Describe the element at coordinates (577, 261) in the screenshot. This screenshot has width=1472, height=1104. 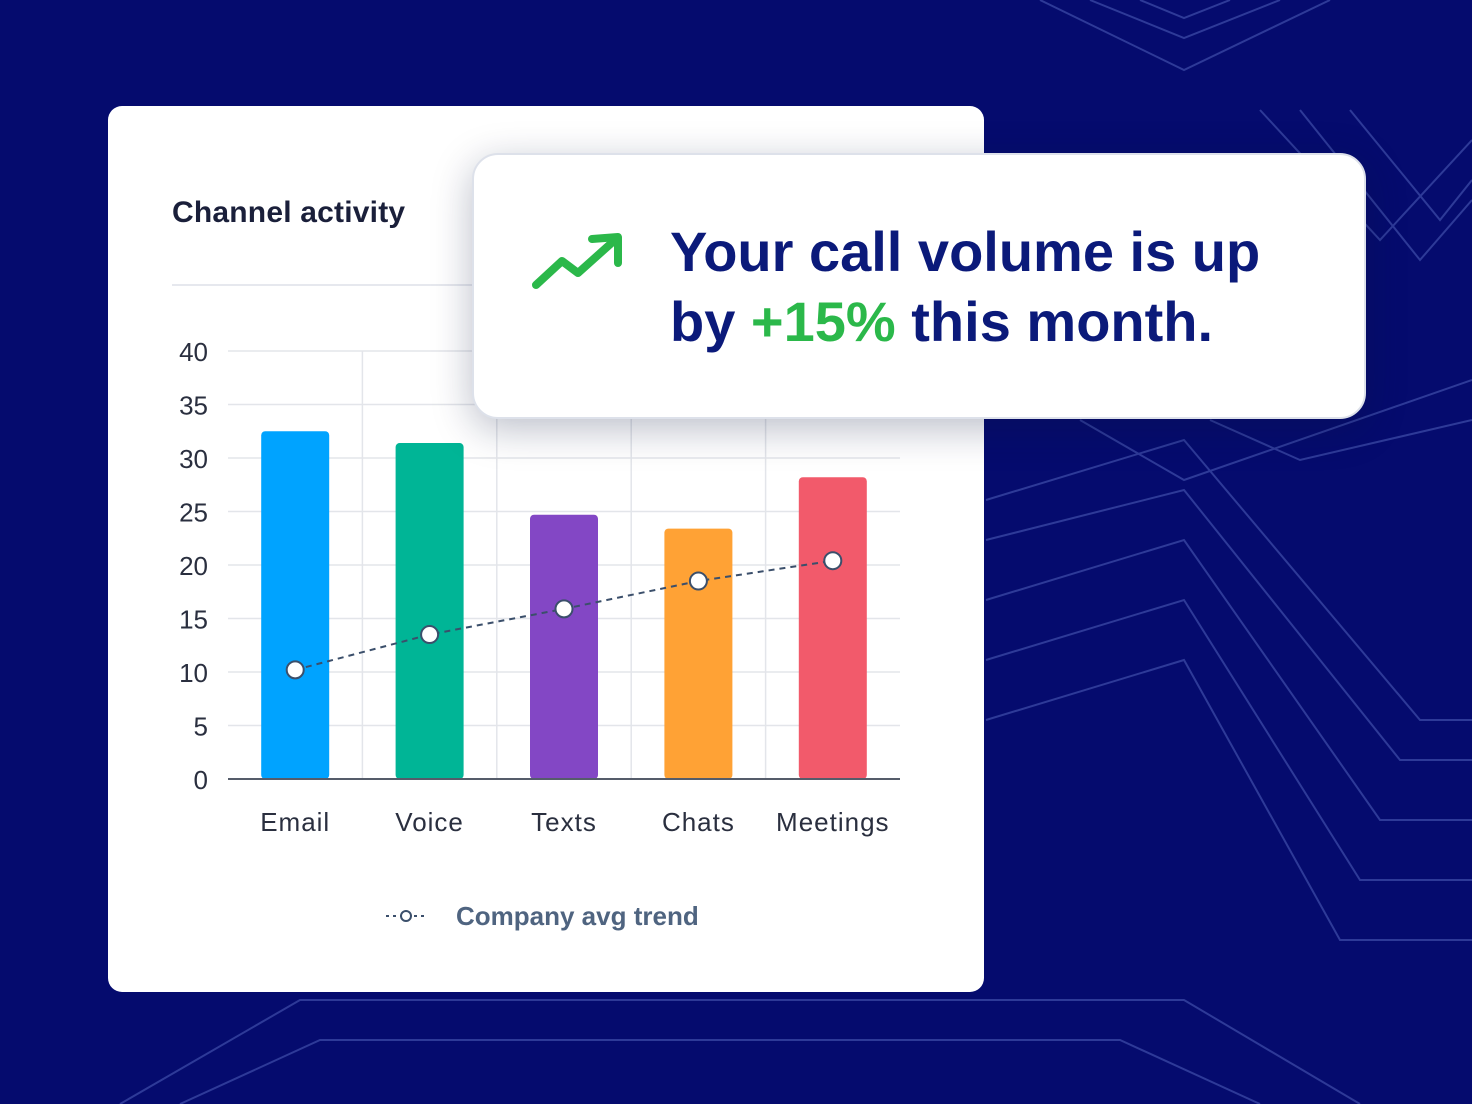
I see `trending-up-icon` at that location.